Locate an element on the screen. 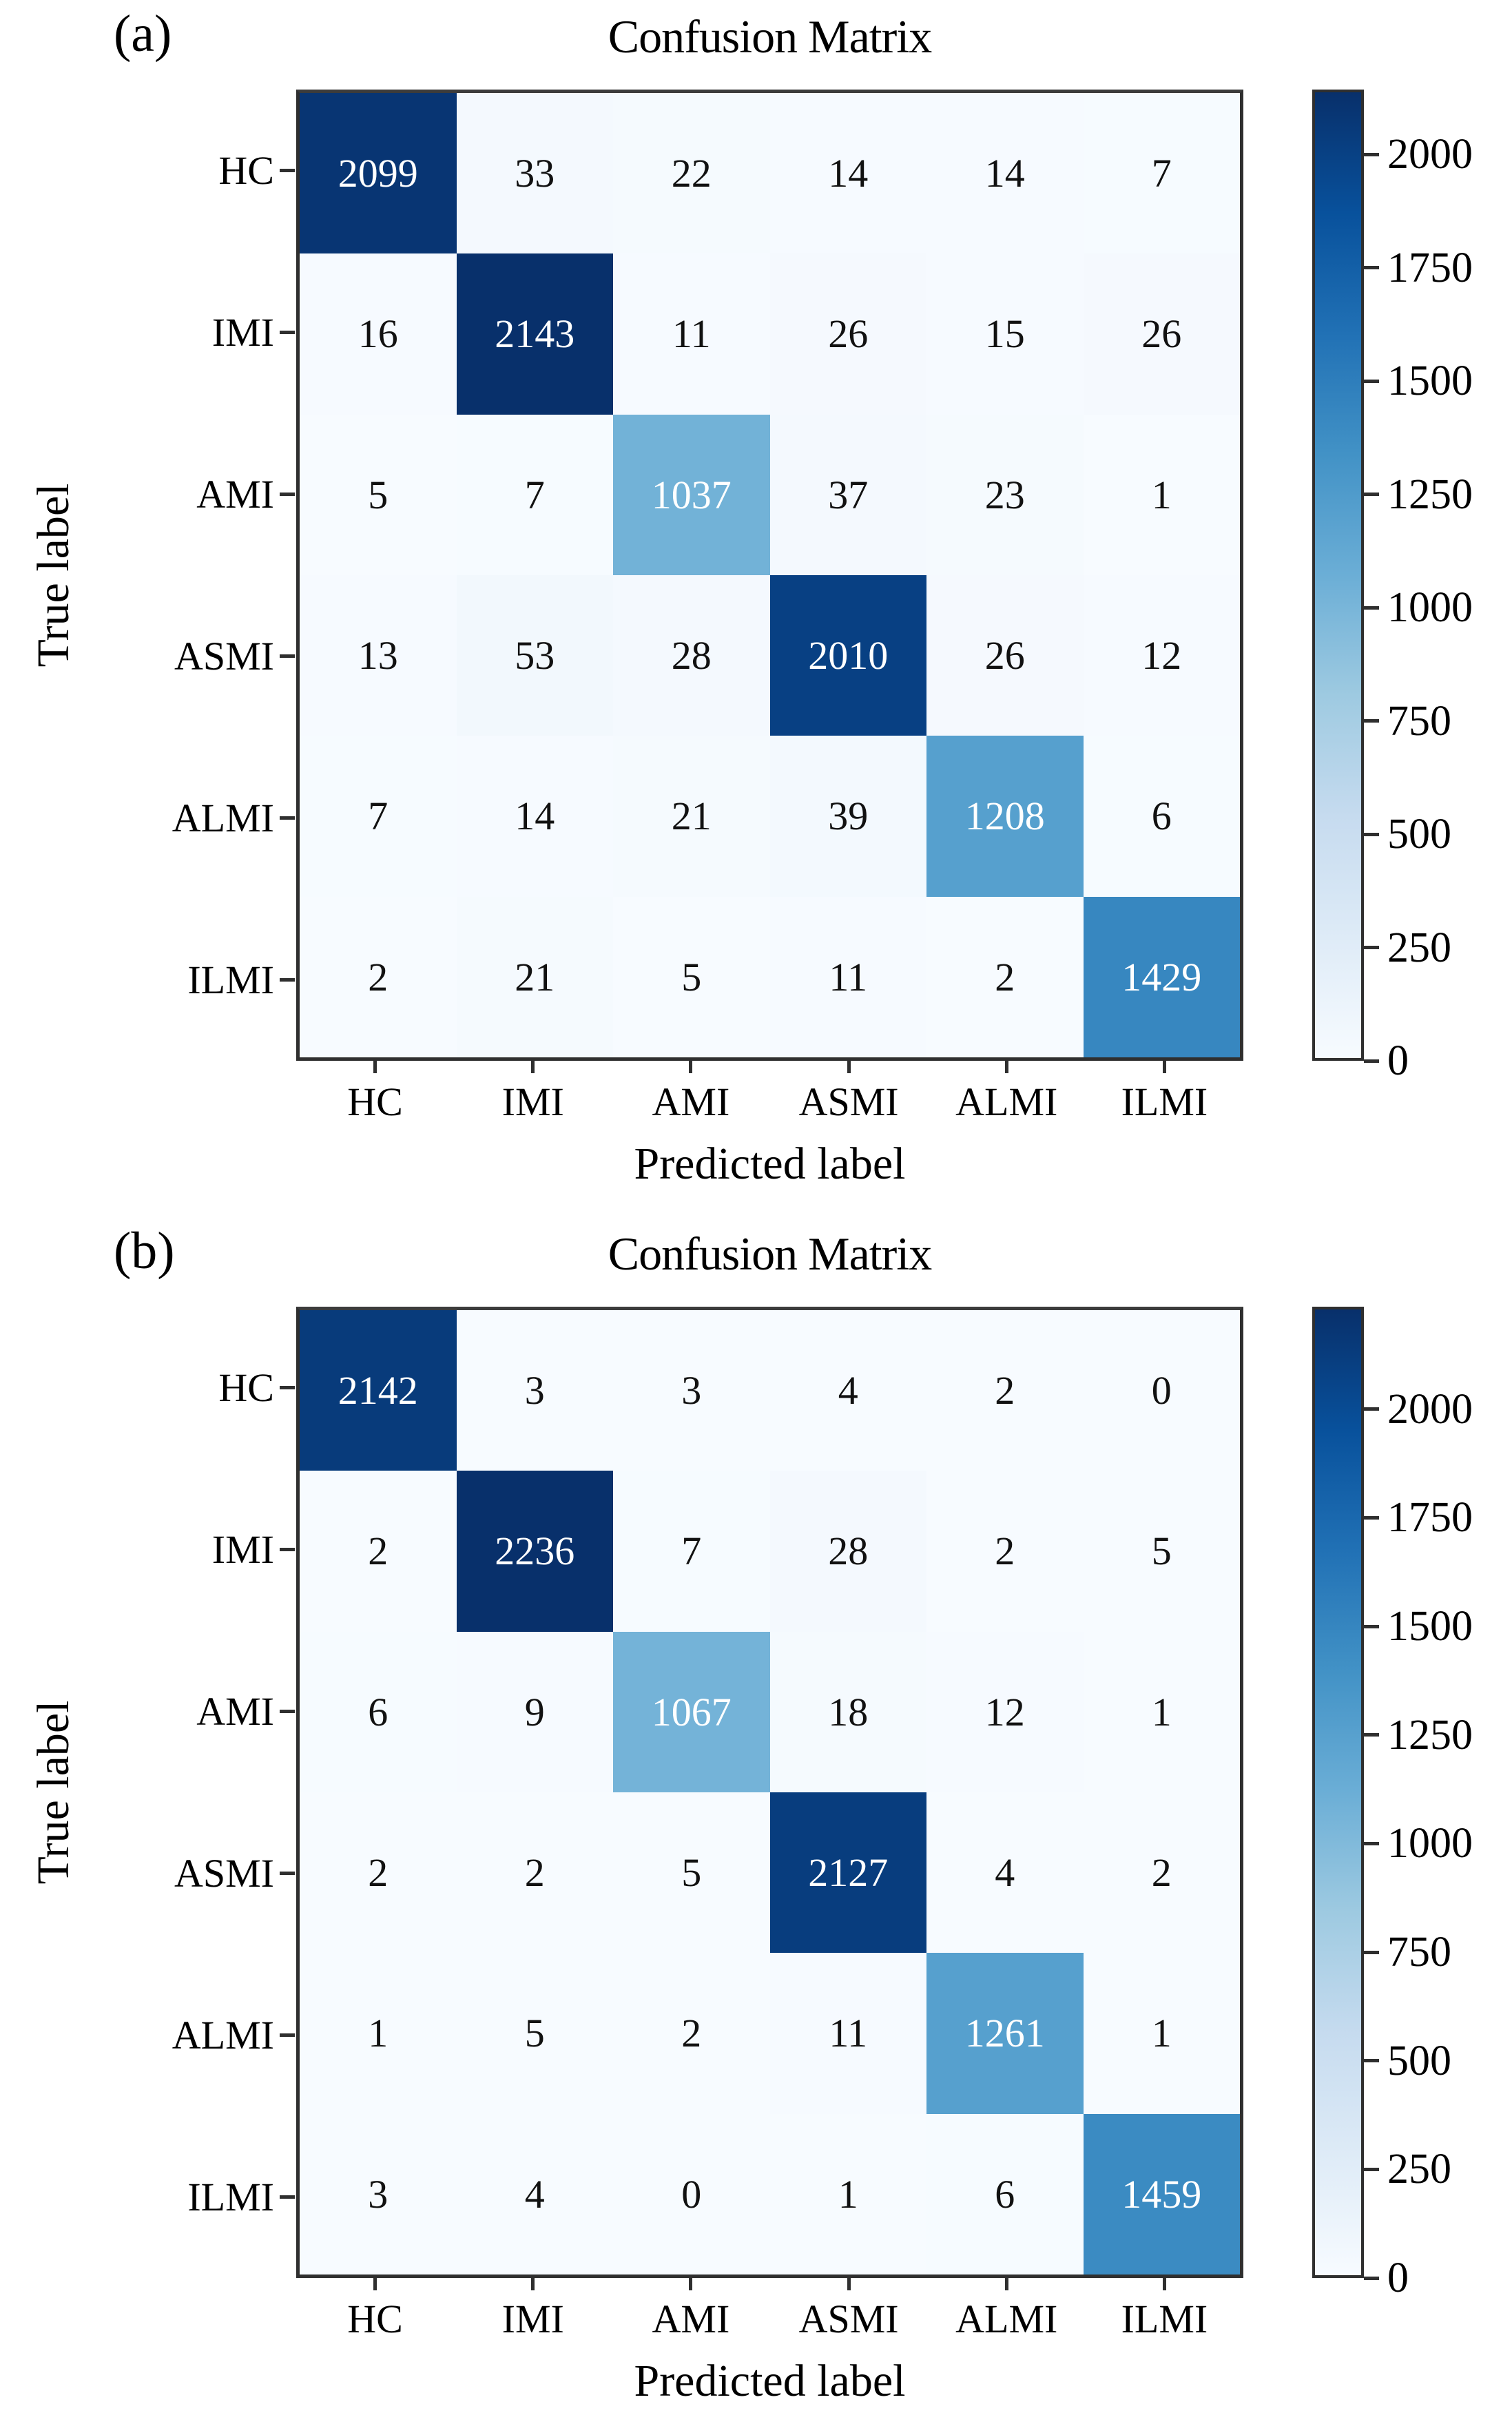 The height and width of the screenshot is (2435, 1512). panel-b-xtick-label-ILMI: ILMI is located at coordinates (1164, 2319).